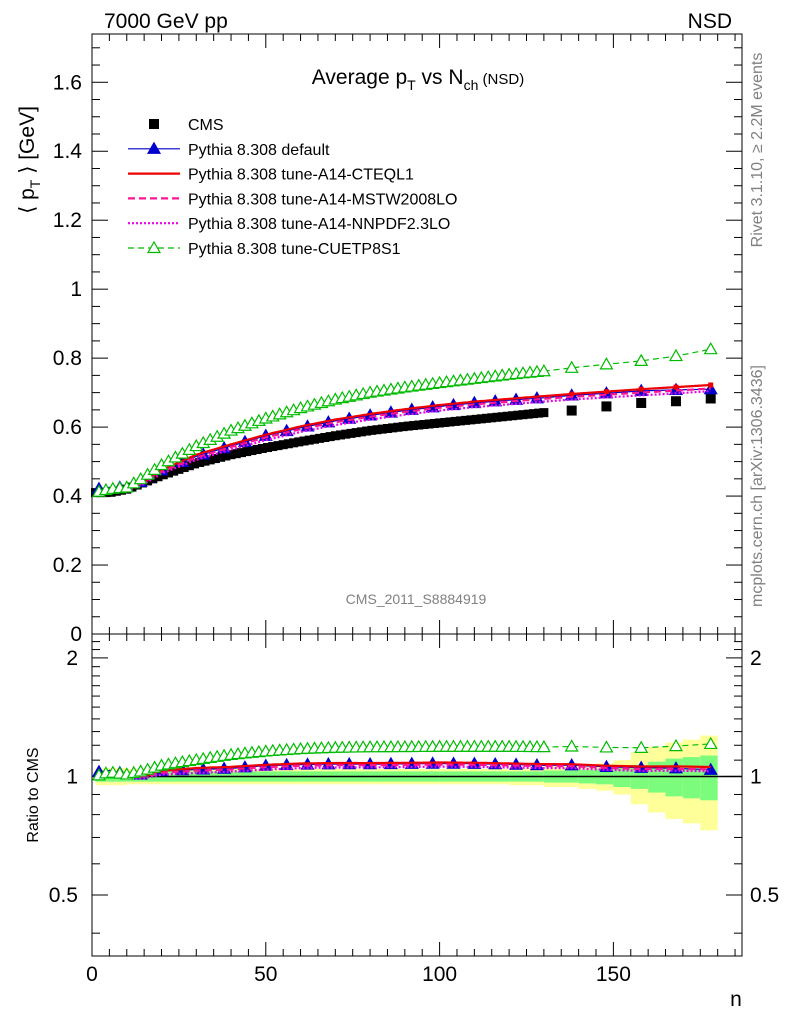 Image resolution: width=786 pixels, height=1024 pixels. What do you see at coordinates (68, 496) in the screenshot?
I see `y-tick-label: 0.4` at bounding box center [68, 496].